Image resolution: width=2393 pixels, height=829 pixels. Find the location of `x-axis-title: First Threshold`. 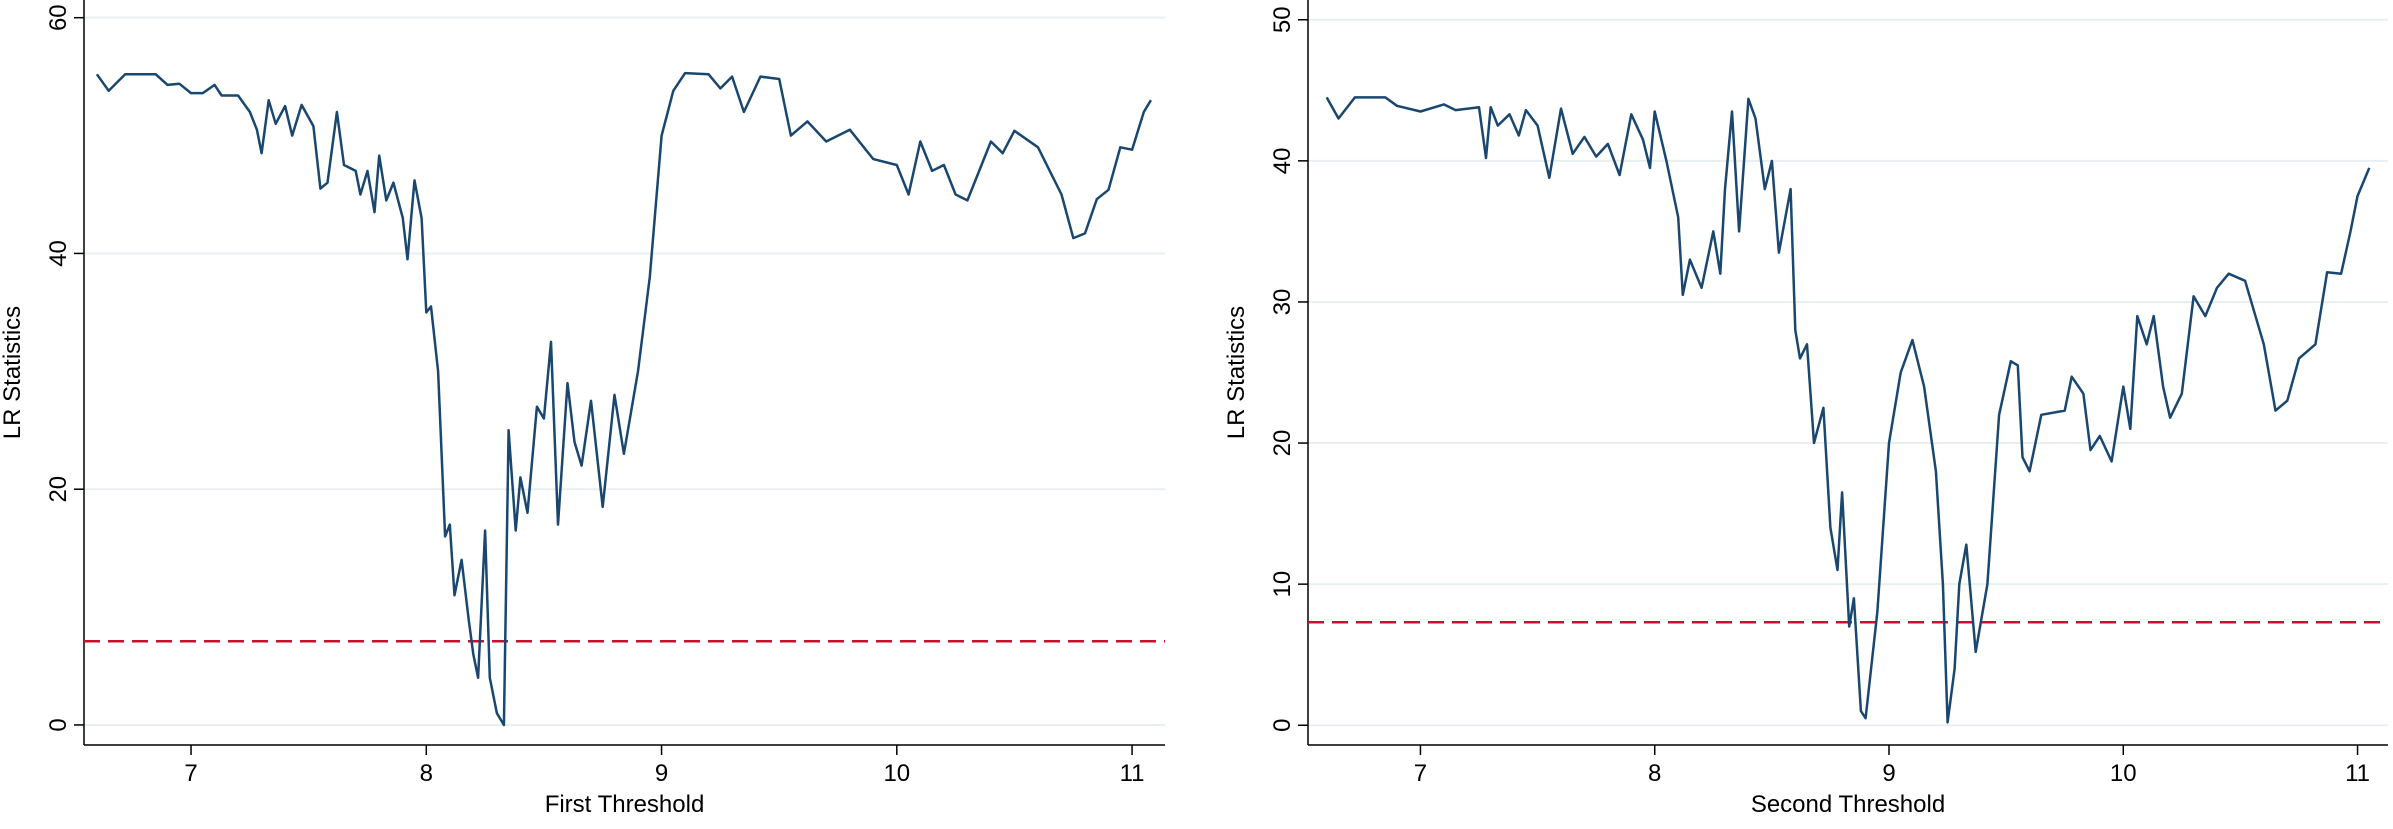

x-axis-title: First Threshold is located at coordinates (625, 804).